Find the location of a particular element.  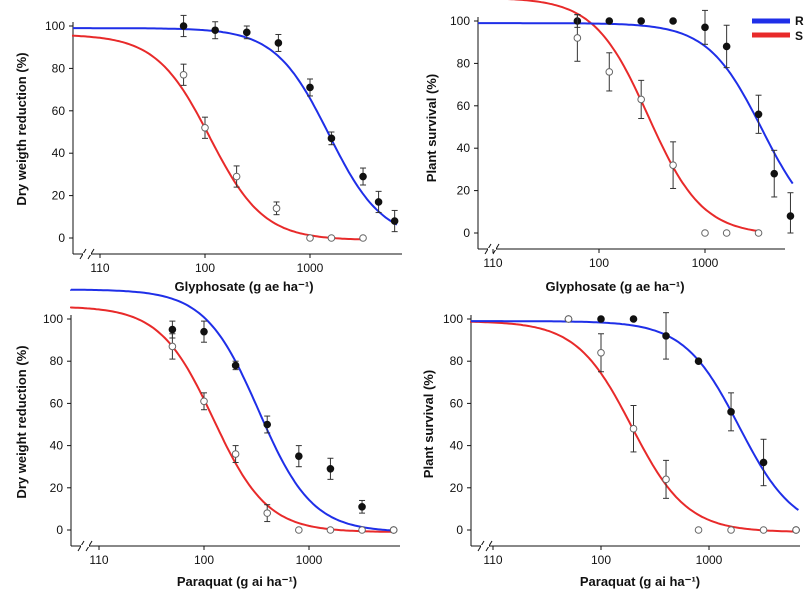

y-axis-title: Dry weigth reduction (%) is located at coordinates (21, 128).